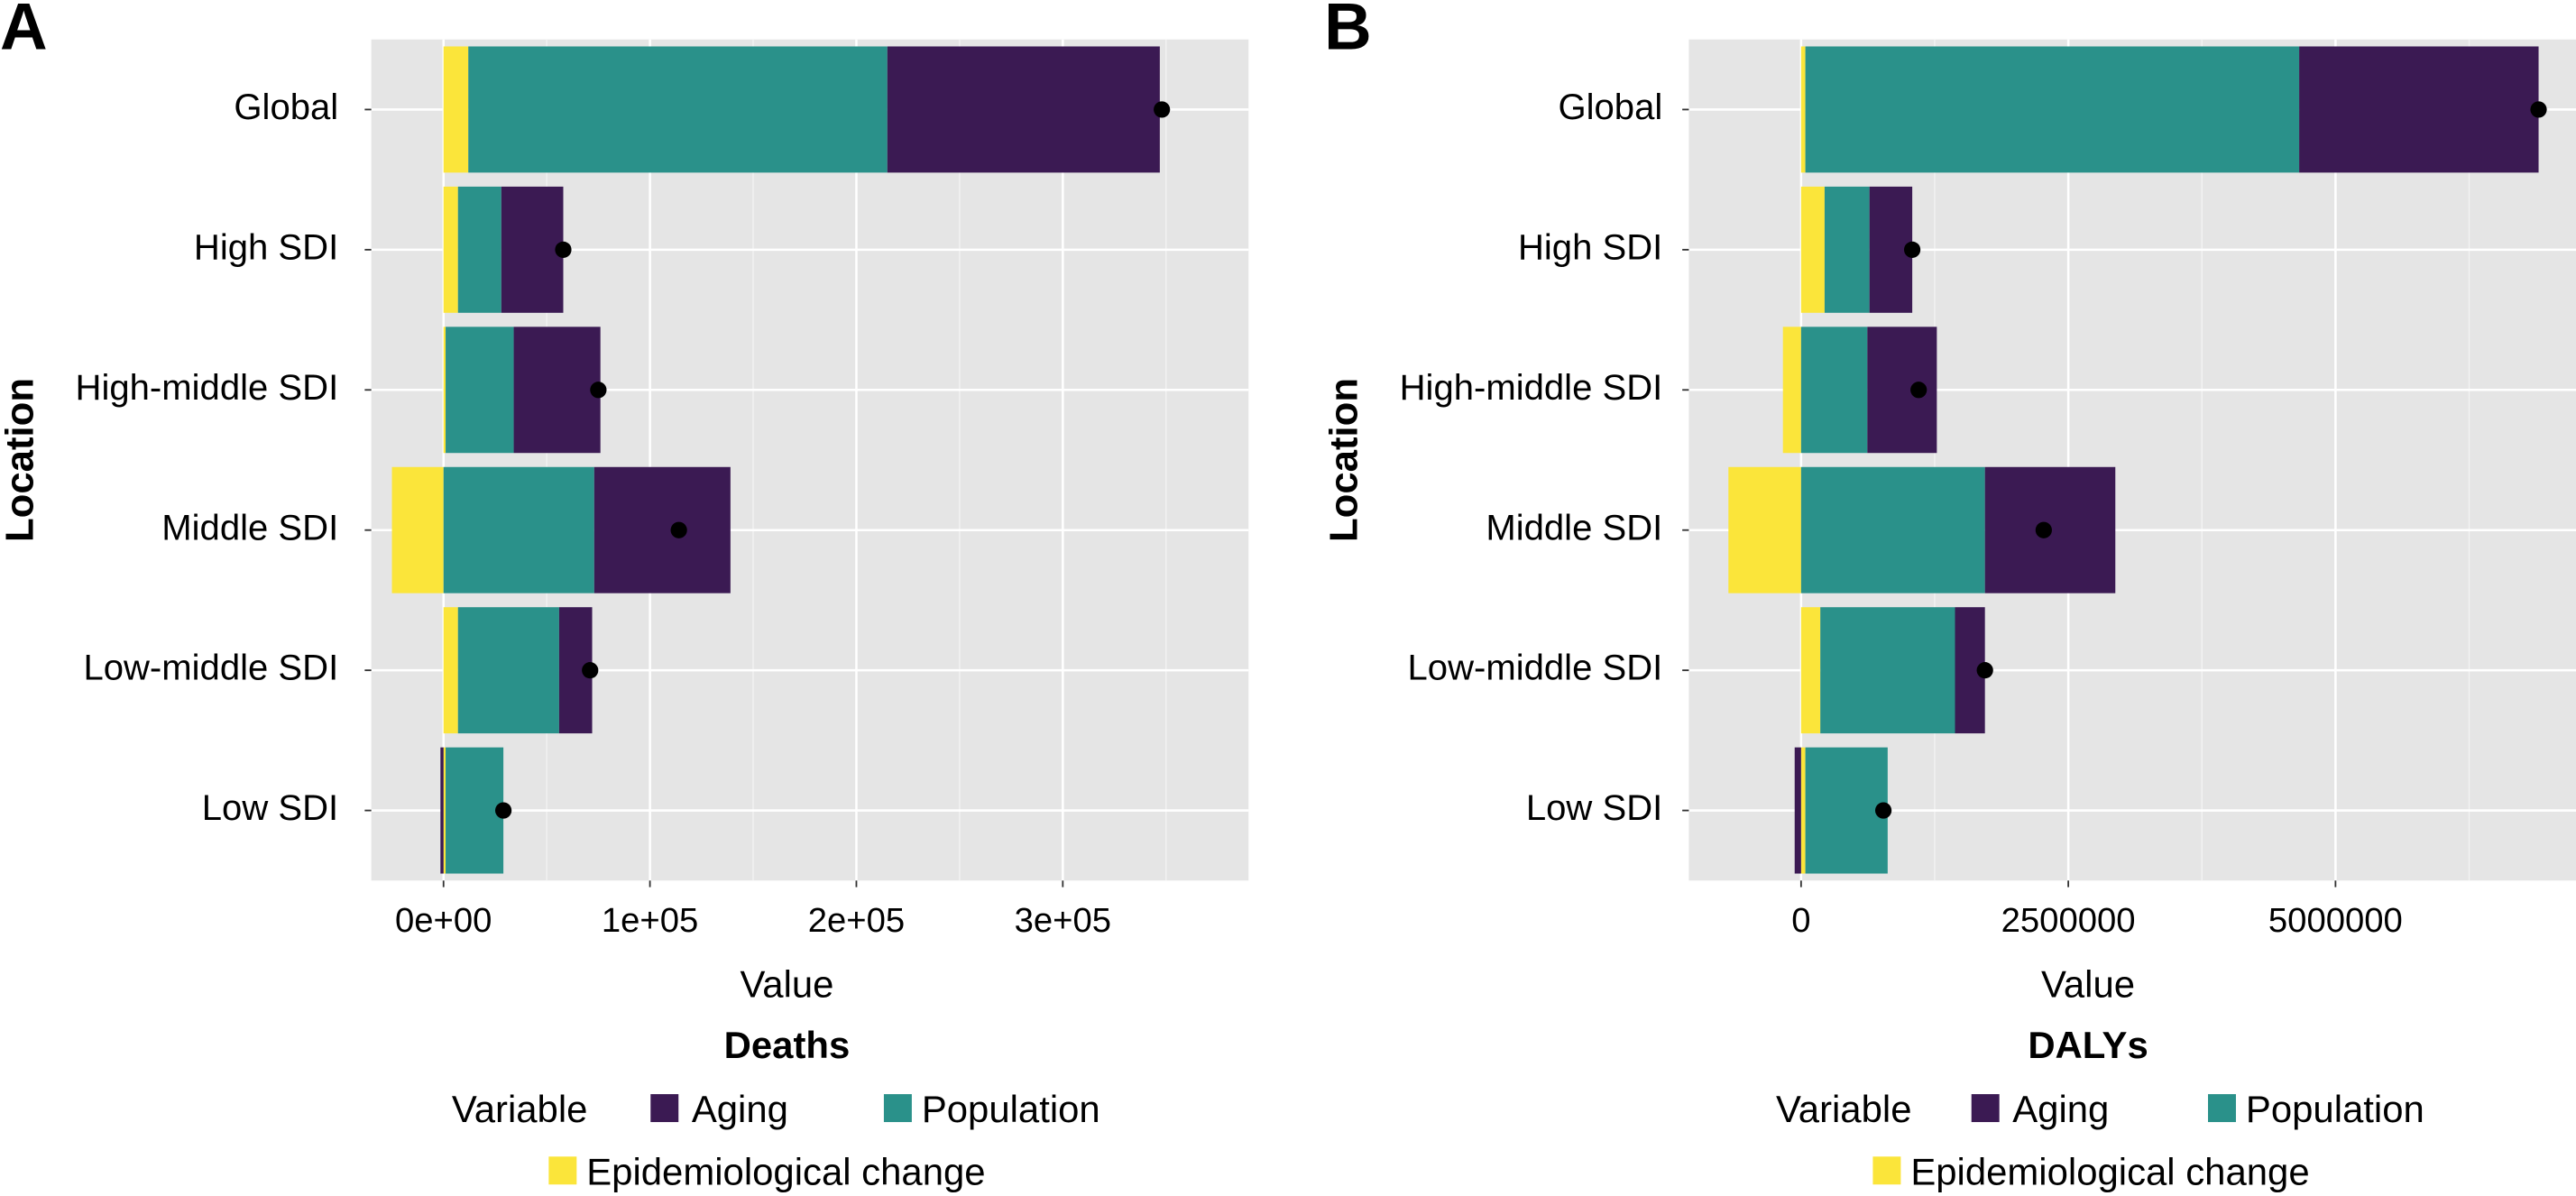  I want to click on x-tick-label: 0, so click(1800, 920).